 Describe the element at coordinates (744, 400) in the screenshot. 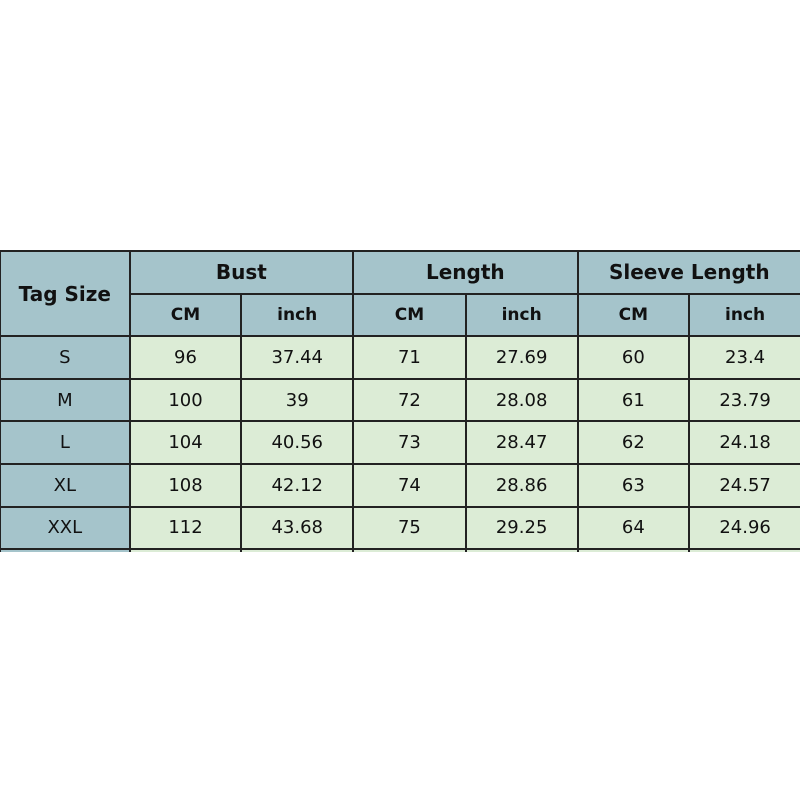

I see `measurement-cell: 23.79` at that location.